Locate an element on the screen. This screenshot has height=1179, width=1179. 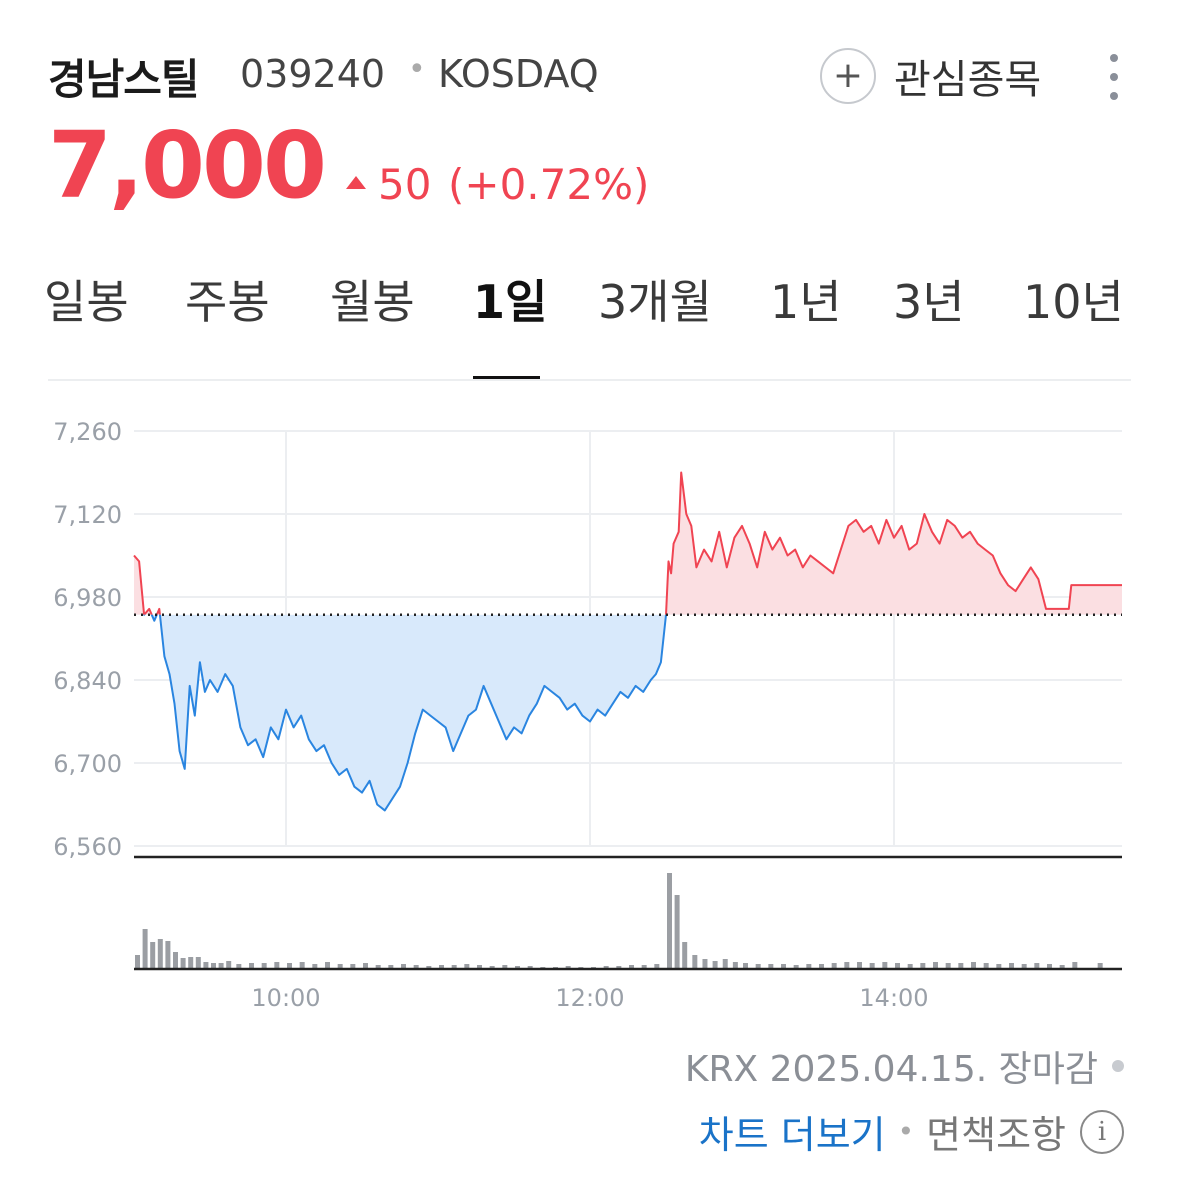
volume-bars is located at coordinates (619, 921).